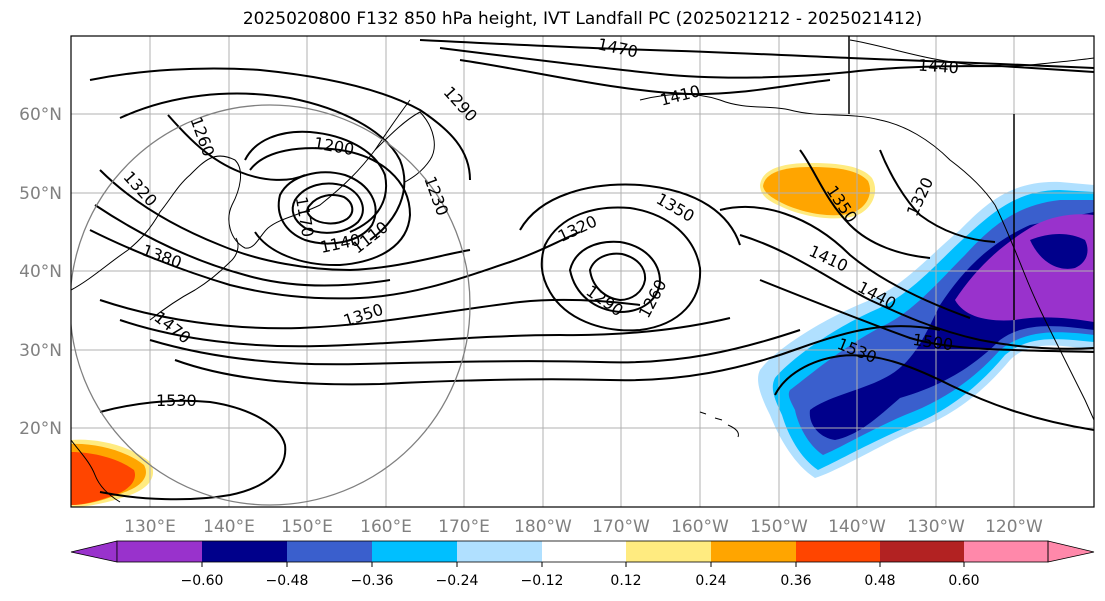 This screenshot has height=601, width=1105. What do you see at coordinates (817, 191) in the screenshot?
I see `shade-pos-024-alaska` at bounding box center [817, 191].